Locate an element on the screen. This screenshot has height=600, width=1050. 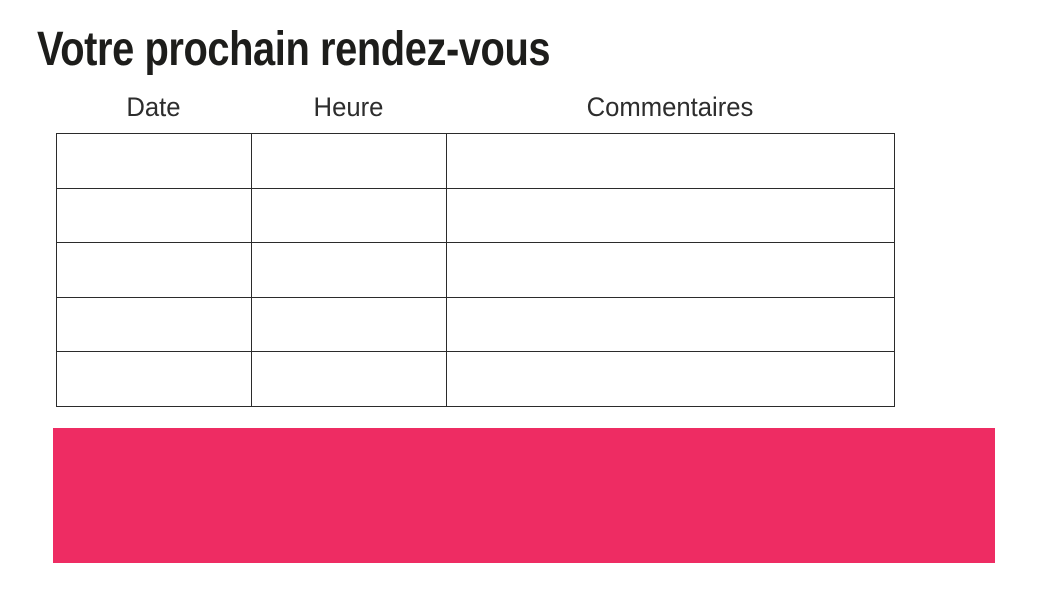
page-title: Votre prochain rendez-vous is located at coordinates (294, 49).